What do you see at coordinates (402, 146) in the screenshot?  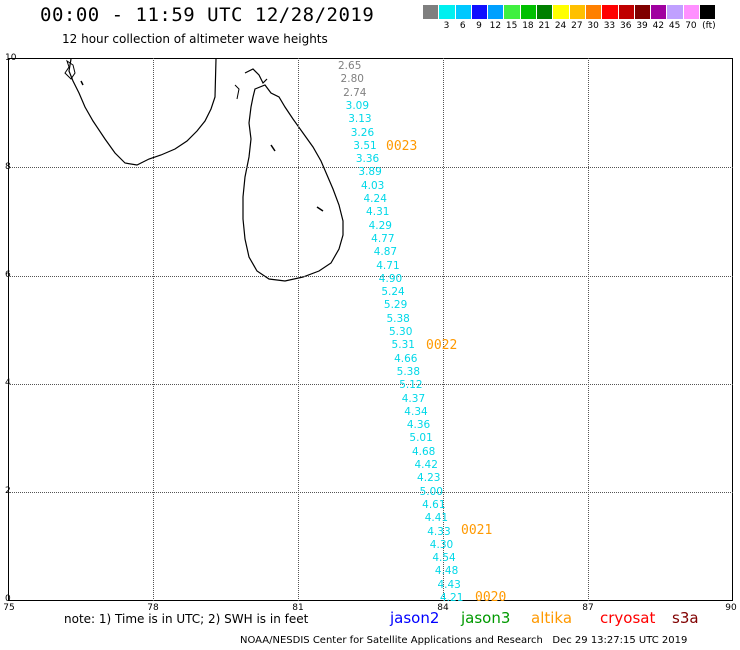 I see `pass-label: 0023` at bounding box center [402, 146].